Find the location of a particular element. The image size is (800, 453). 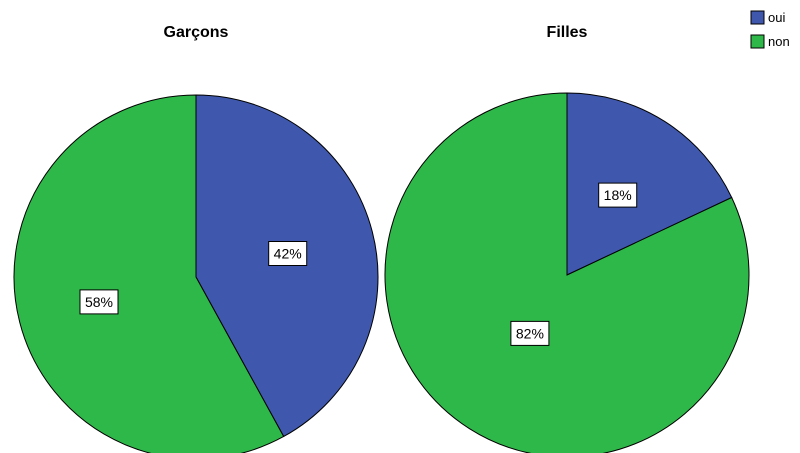

data-label-text: 82% is located at coordinates (530, 333).